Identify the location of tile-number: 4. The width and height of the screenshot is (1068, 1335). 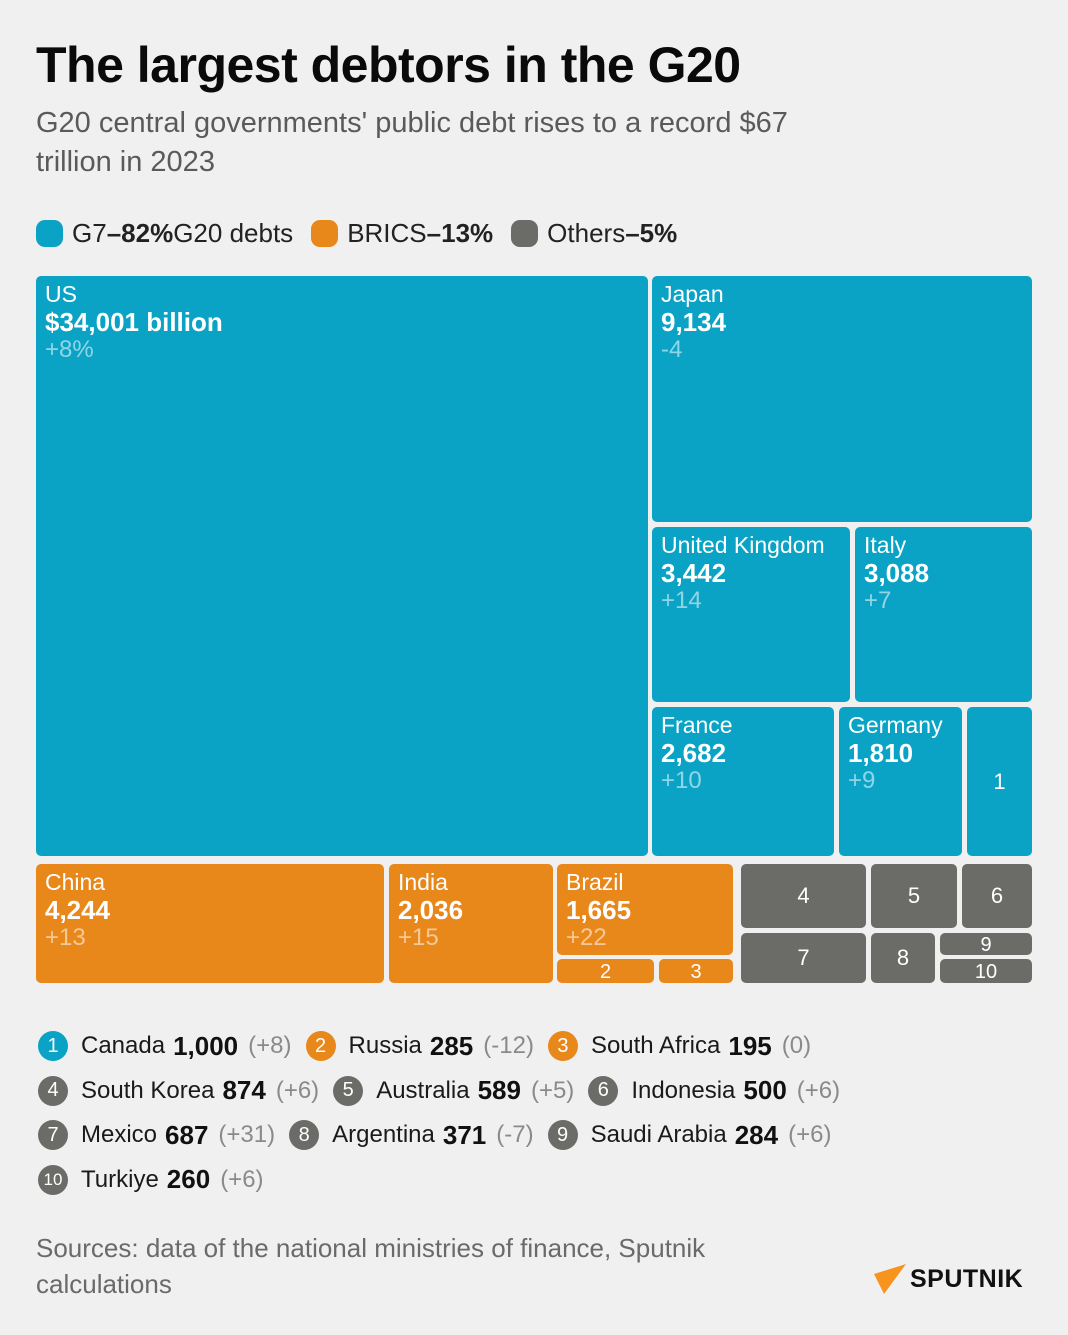
(803, 895).